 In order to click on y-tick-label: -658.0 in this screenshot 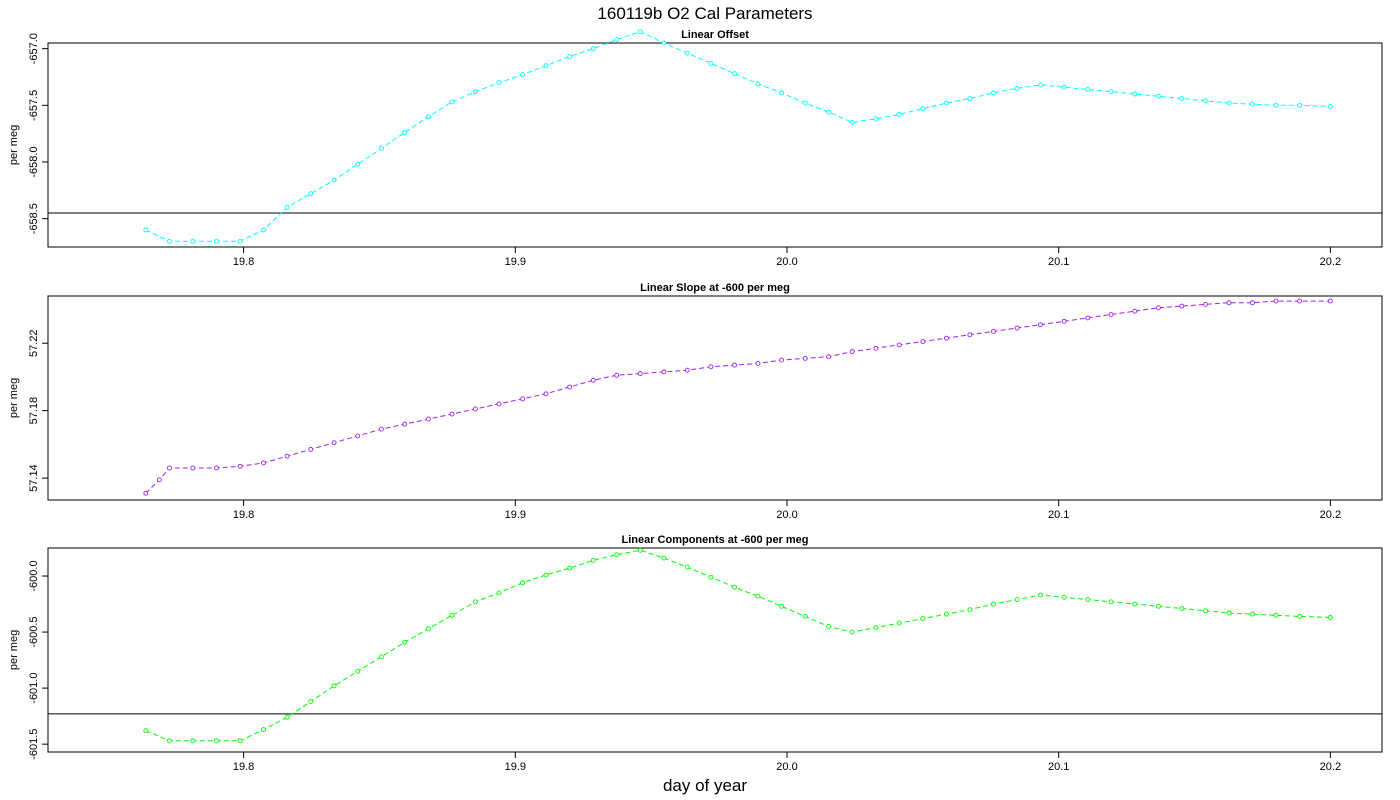, I will do `click(34, 161)`.